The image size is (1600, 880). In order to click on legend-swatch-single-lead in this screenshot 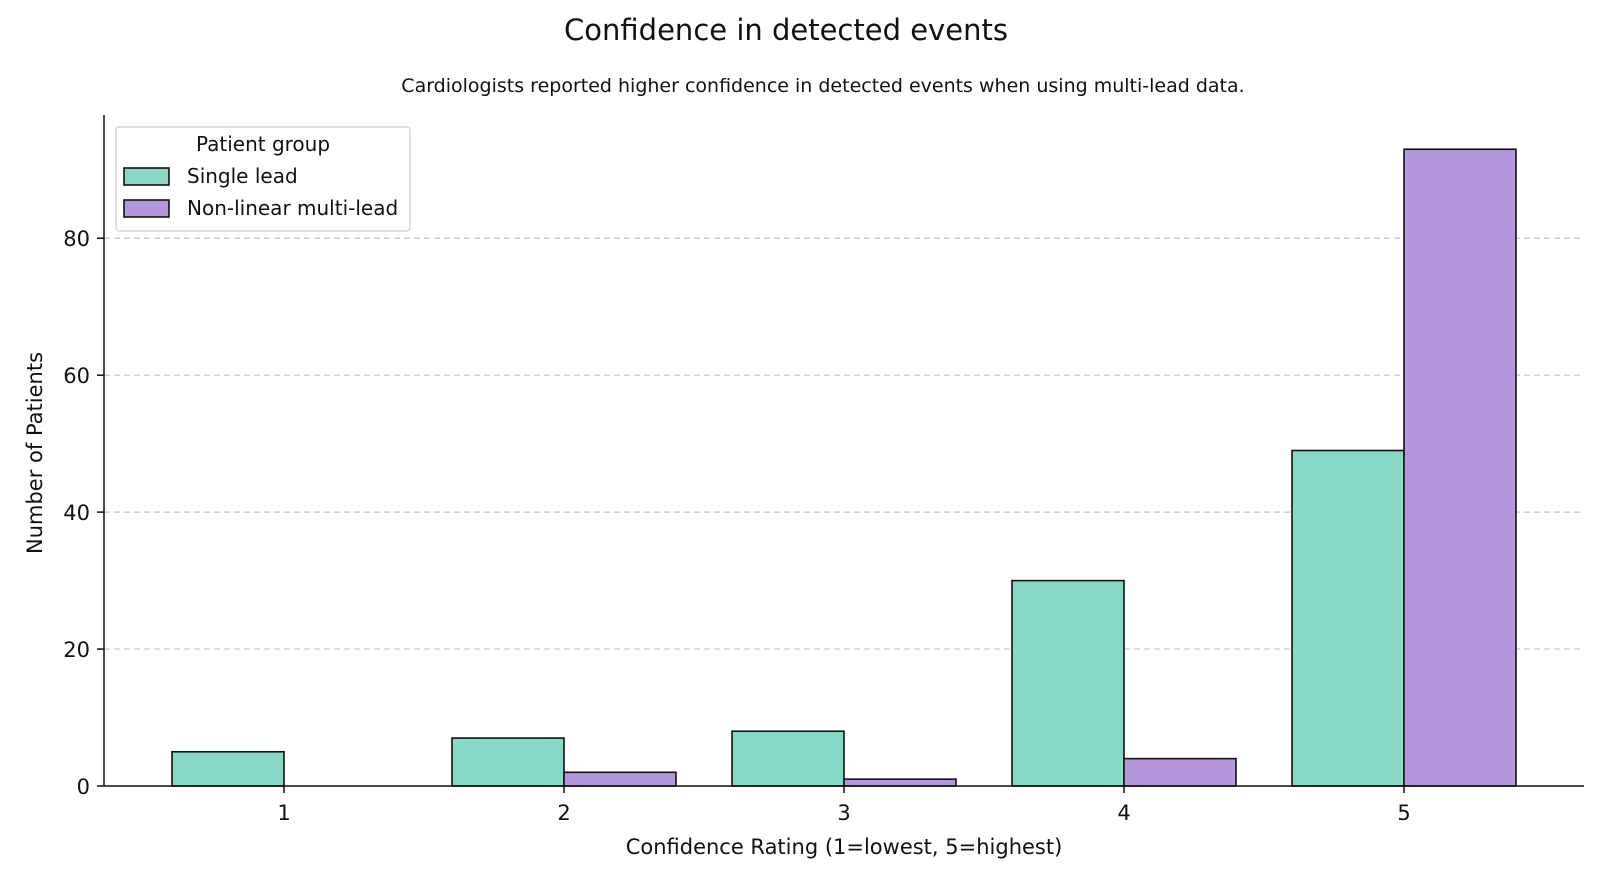, I will do `click(146, 176)`.